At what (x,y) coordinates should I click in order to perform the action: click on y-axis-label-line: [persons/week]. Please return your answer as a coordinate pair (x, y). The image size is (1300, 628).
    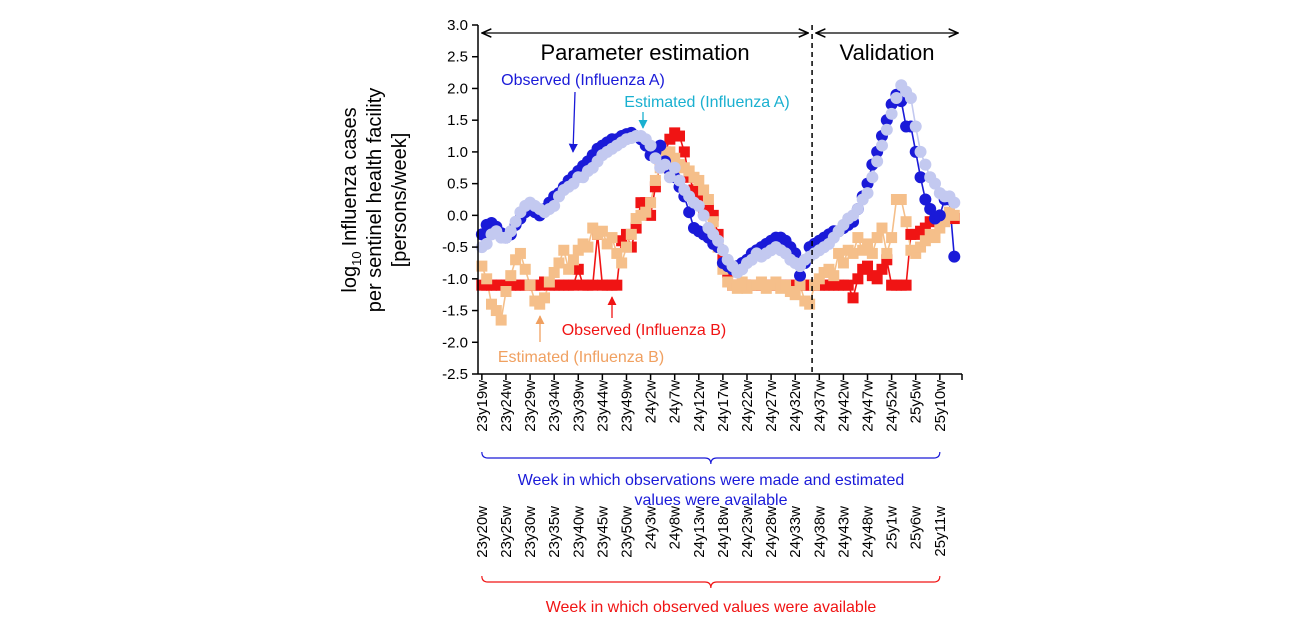
    Looking at the image, I should click on (400, 200).